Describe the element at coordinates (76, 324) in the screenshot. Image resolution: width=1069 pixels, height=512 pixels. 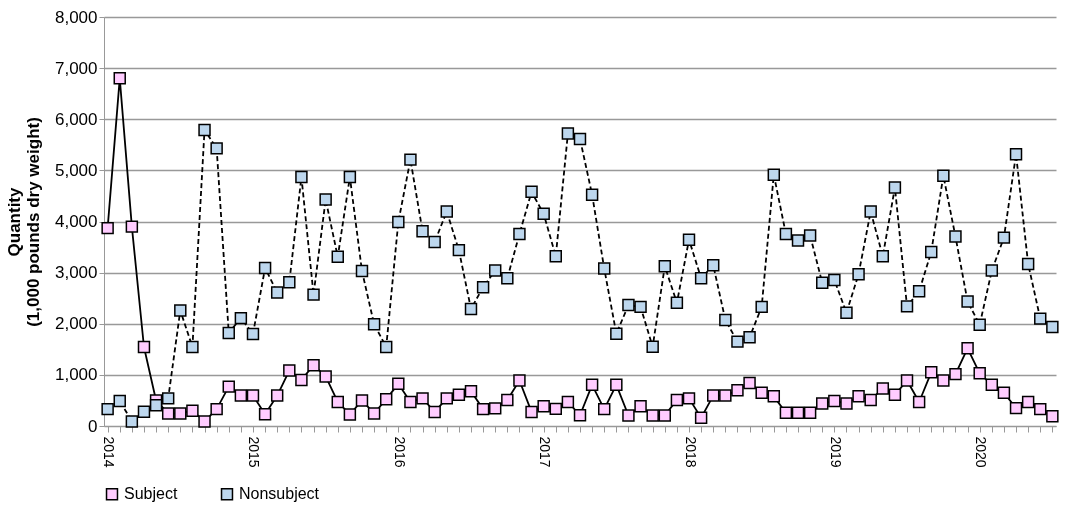
I see `y-tick-label: 2,000` at that location.